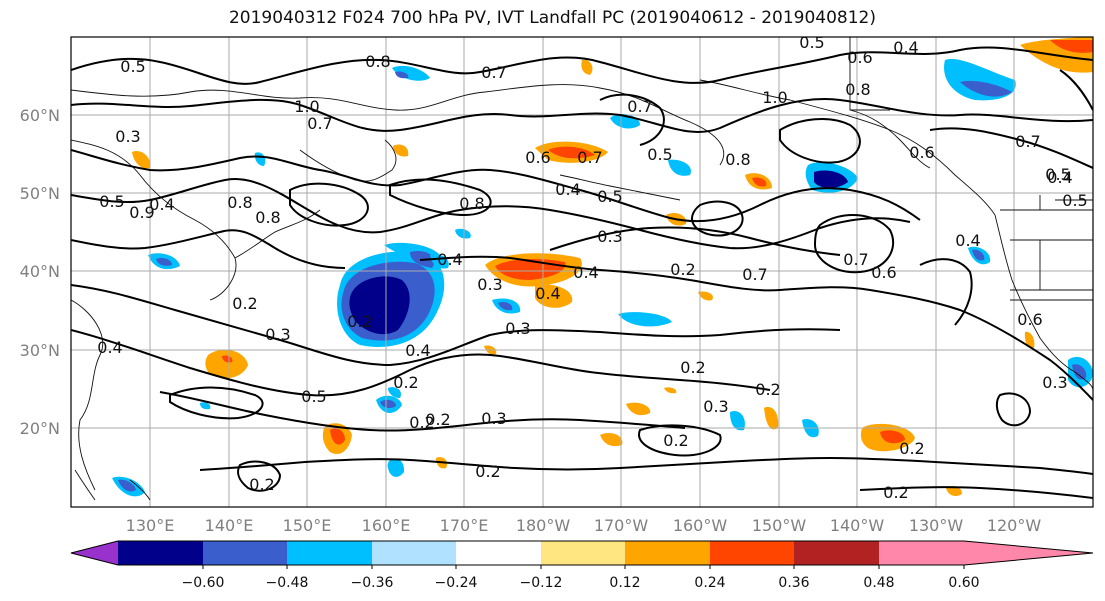 The image size is (1105, 601). Describe the element at coordinates (372, 583) in the screenshot. I see `colorbar-tick-label: −0.36` at that location.